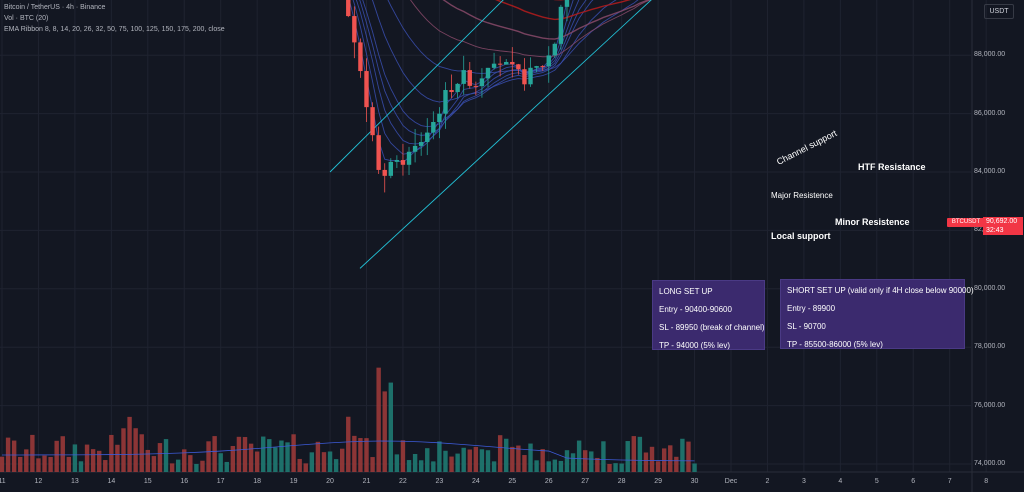  Describe the element at coordinates (712, 327) in the screenshot. I see `long-setup-sl: SL - 89950 (break of channel)` at that location.